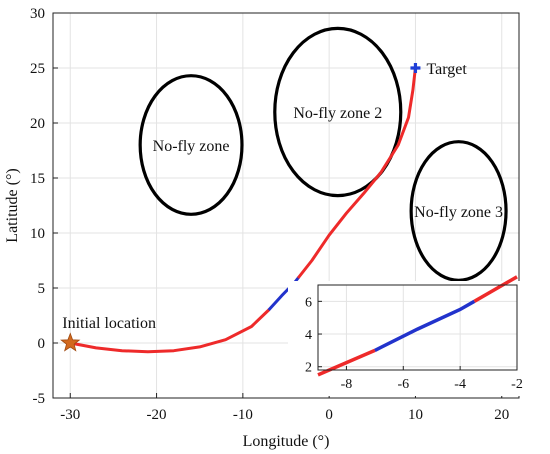  Describe the element at coordinates (284, 408) in the screenshot. I see `x-axis-ticks: -30 -20 -10 0 10 20` at that location.